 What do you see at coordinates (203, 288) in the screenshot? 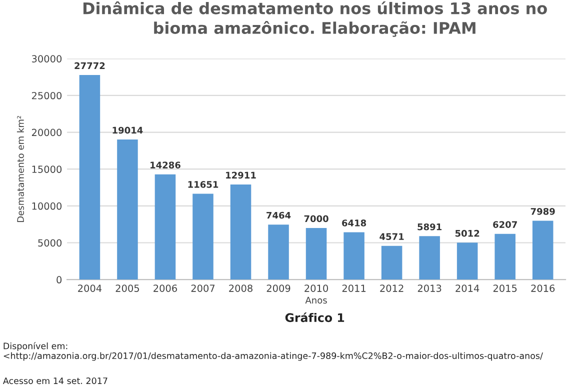
I see `x-tick-label: 2007` at bounding box center [203, 288].